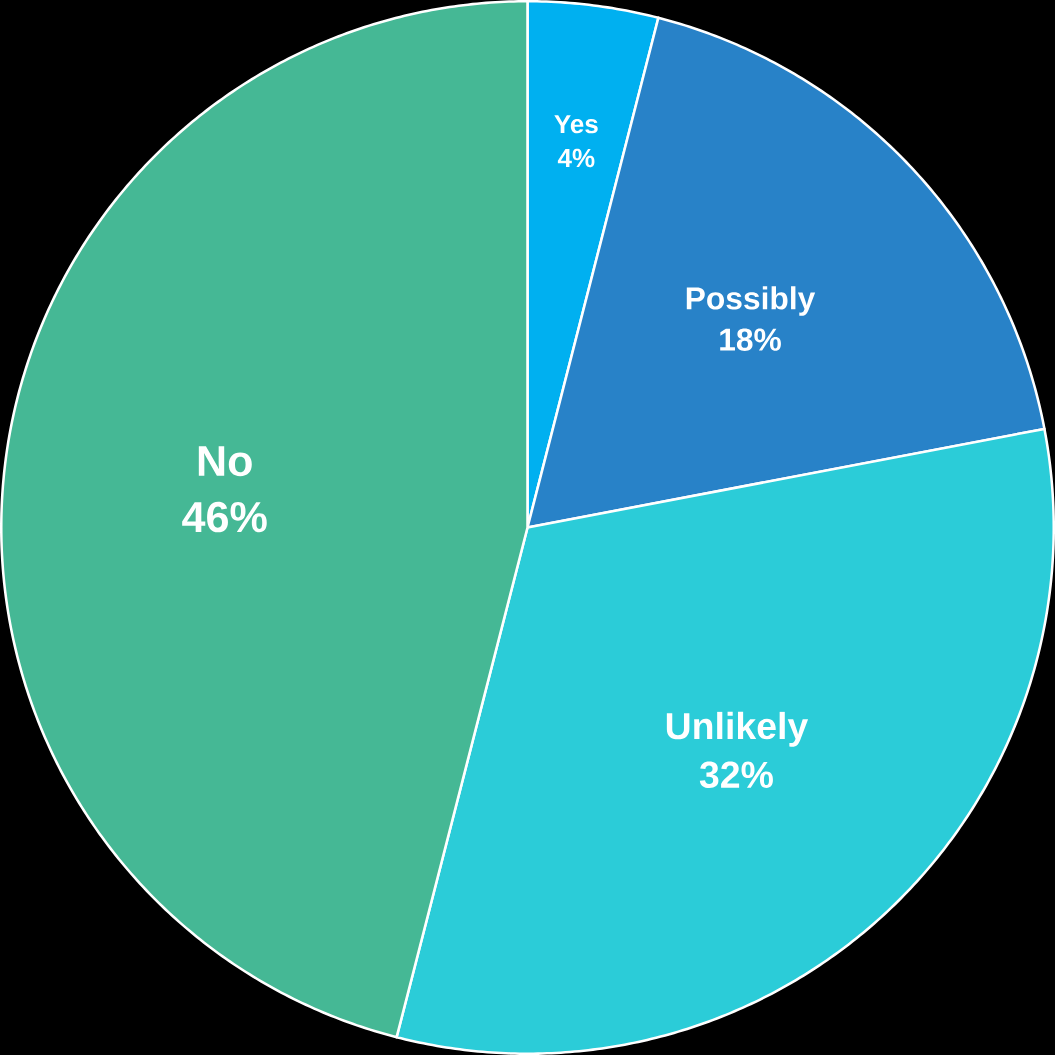 This screenshot has height=1055, width=1055. Describe the element at coordinates (751, 301) in the screenshot. I see `slice-label: Possibly` at that location.